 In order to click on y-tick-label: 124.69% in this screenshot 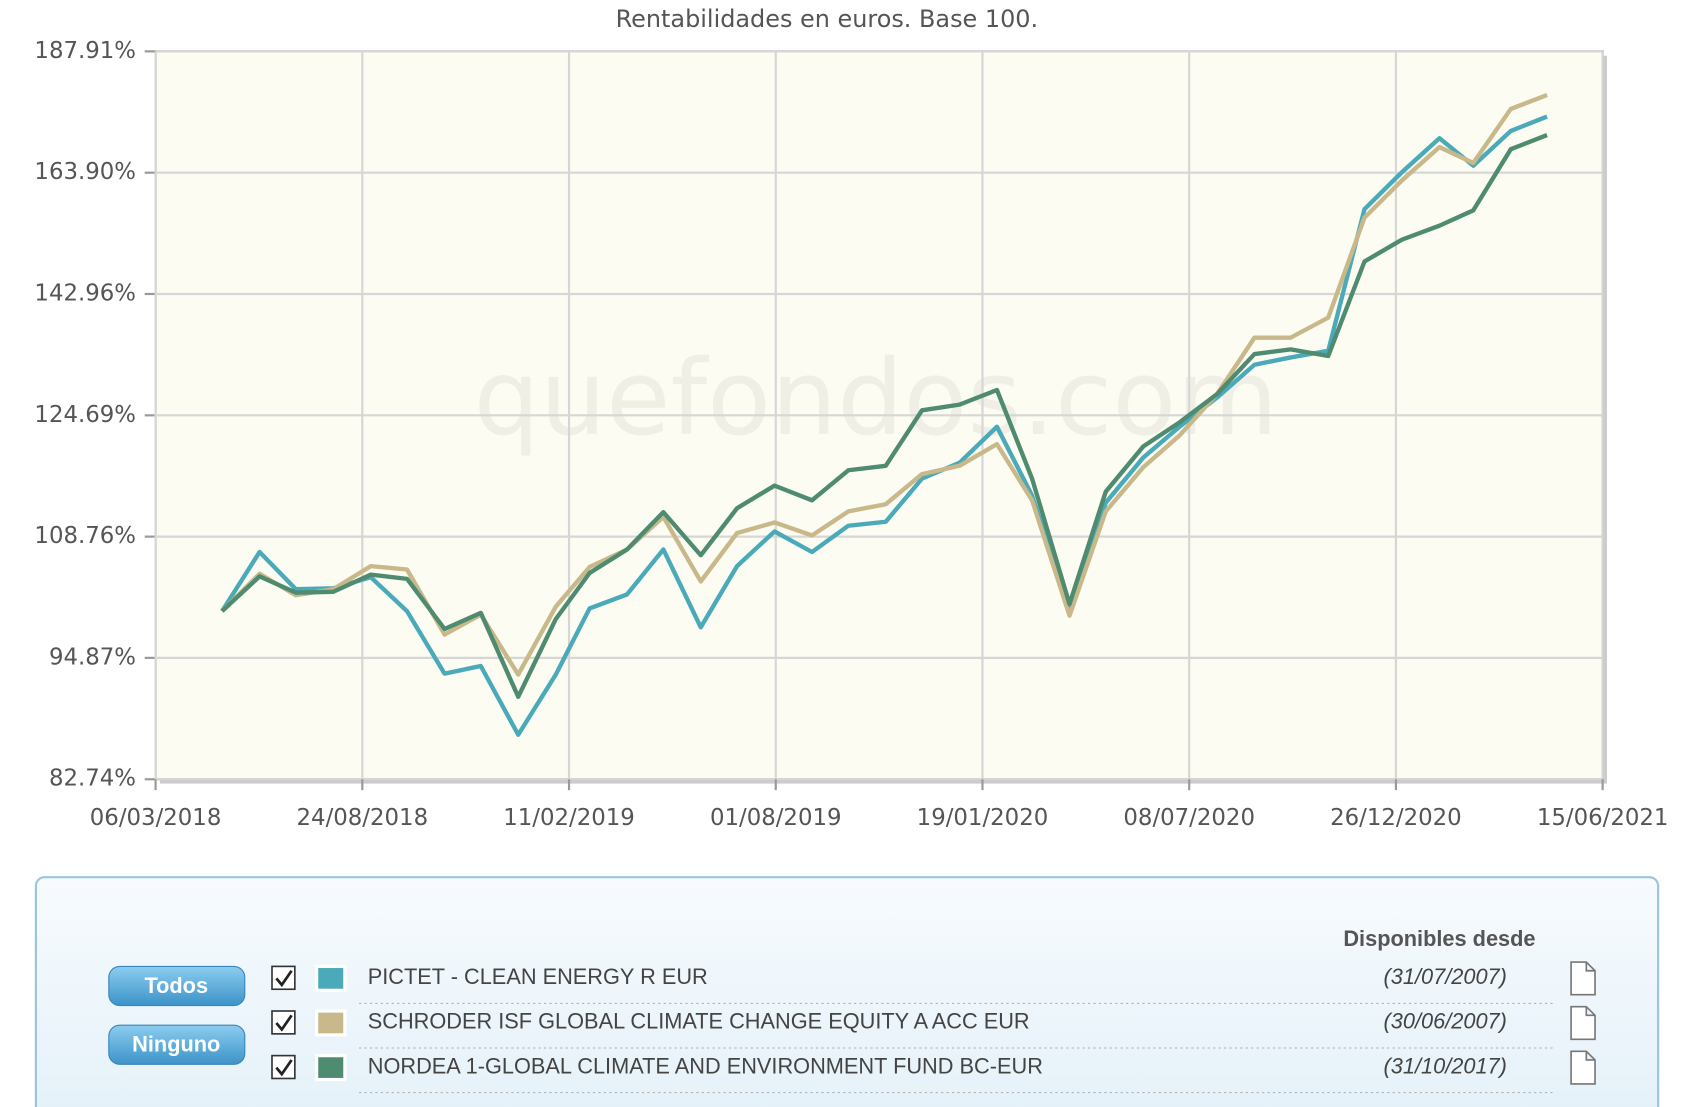, I will do `click(85, 415)`.